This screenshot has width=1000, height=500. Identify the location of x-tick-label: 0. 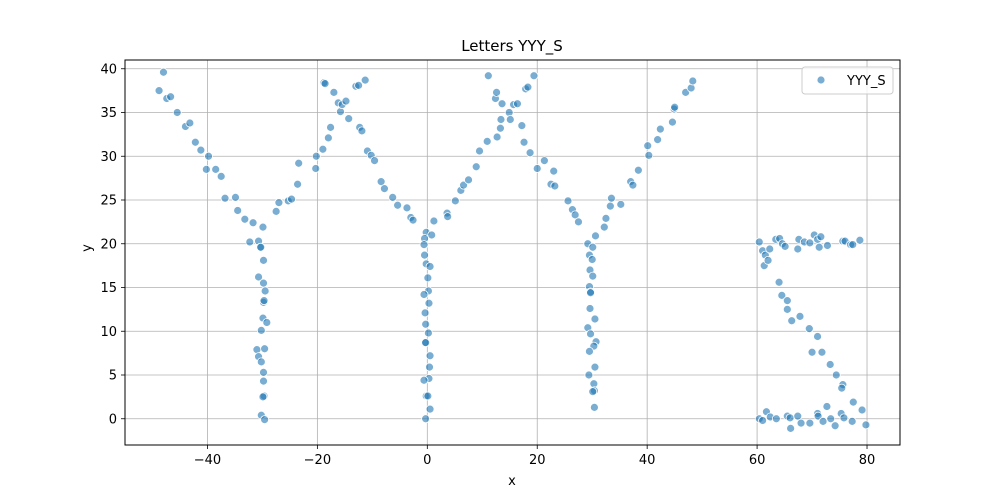
(427, 460).